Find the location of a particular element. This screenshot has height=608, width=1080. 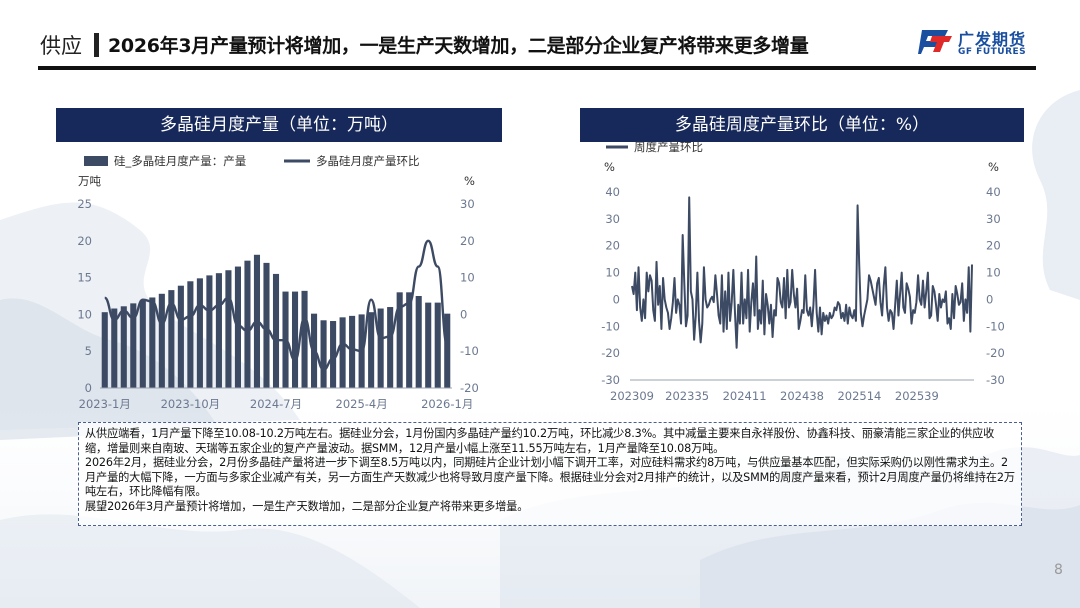

left-y-tick-label: 5 is located at coordinates (88, 351).